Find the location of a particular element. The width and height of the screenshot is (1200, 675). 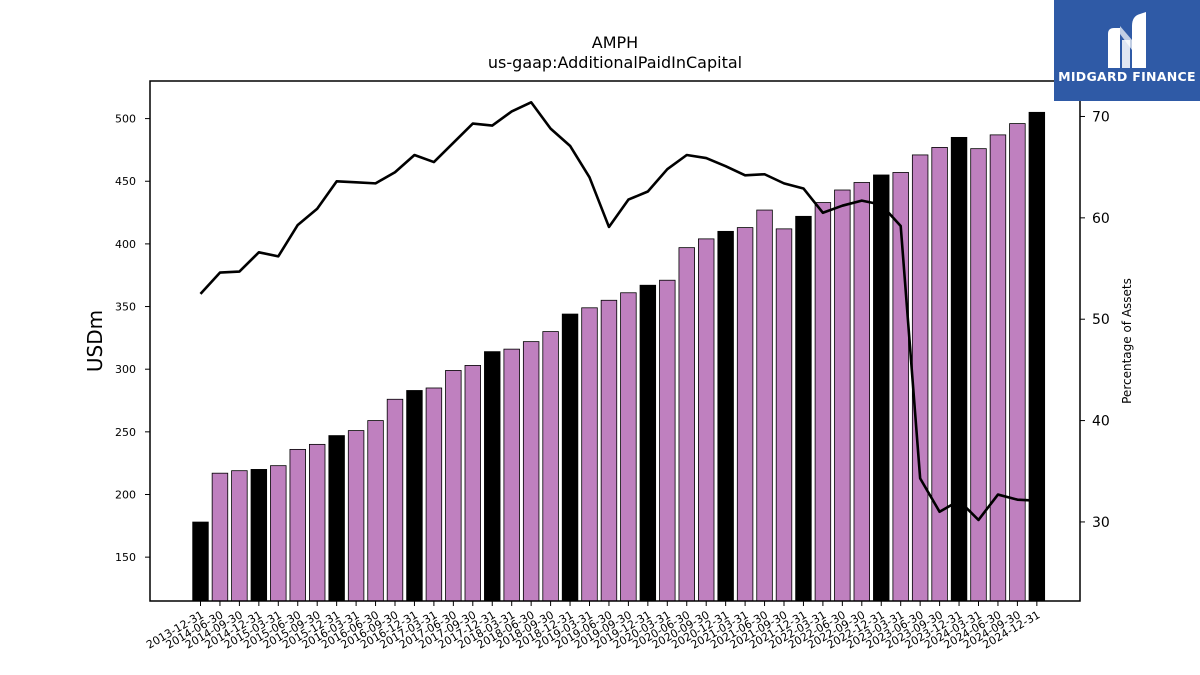

y-tick-label: 500 is located at coordinates (125, 119).